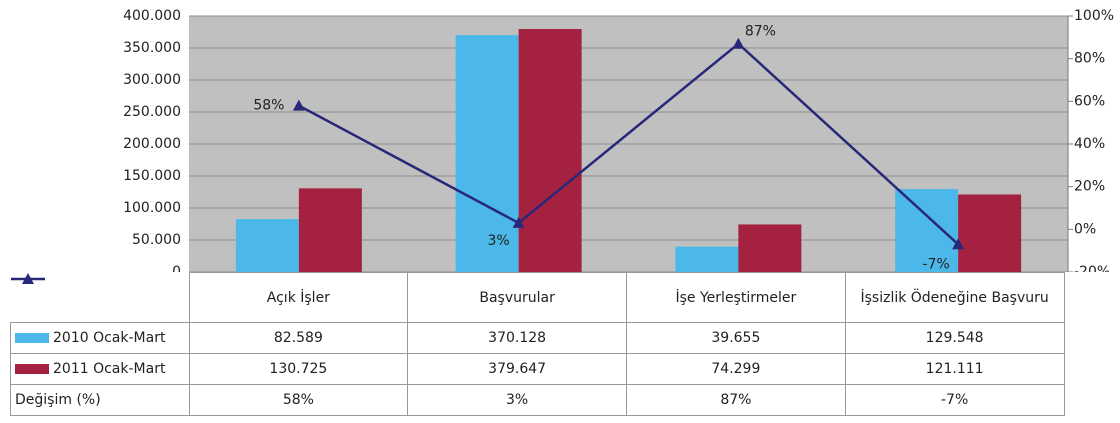 This screenshot has width=1120, height=423. Describe the element at coordinates (499, 241) in the screenshot. I see `data-label: 3%` at that location.